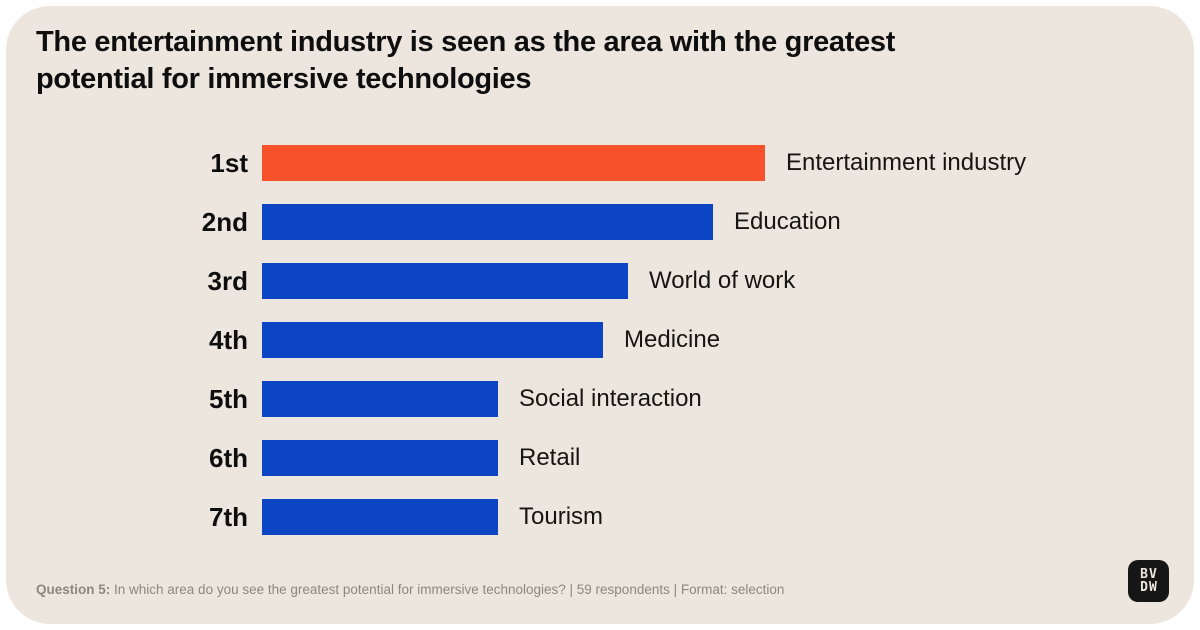 This screenshot has width=1200, height=630. What do you see at coordinates (229, 163) in the screenshot?
I see `rank-label: 1st` at bounding box center [229, 163].